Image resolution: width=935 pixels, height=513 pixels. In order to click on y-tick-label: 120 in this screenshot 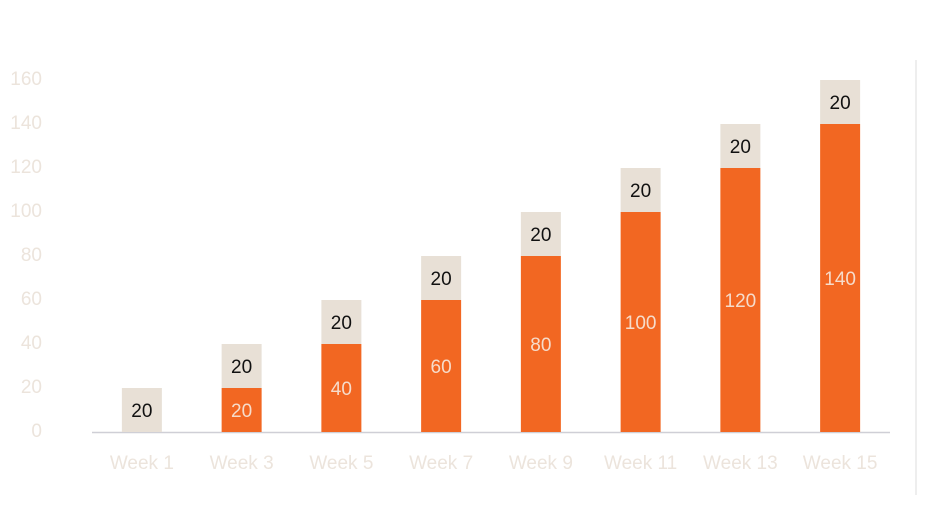, I will do `click(26, 167)`.